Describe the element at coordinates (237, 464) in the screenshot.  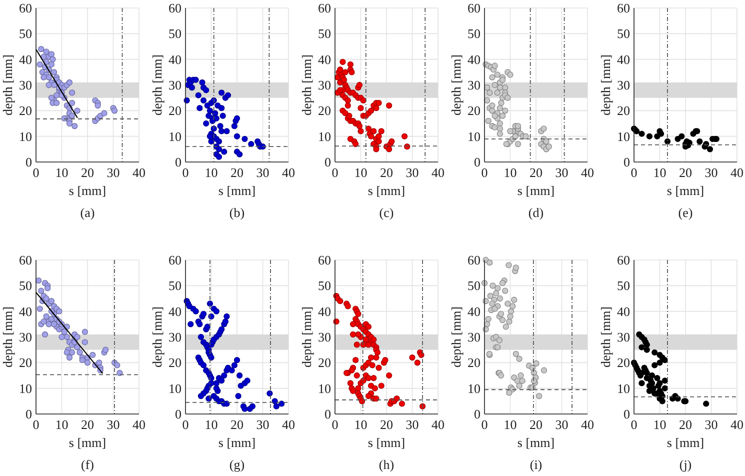
I see `text: (g)` at that location.